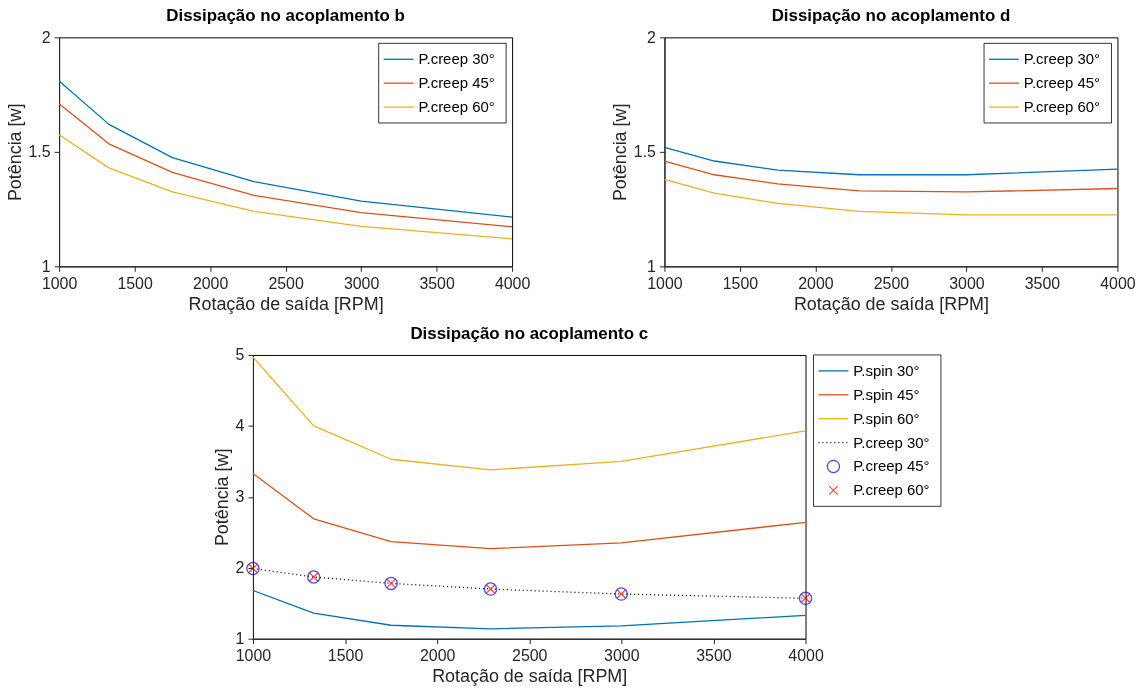 This screenshot has height=693, width=1141. What do you see at coordinates (285, 16) in the screenshot?
I see `chart-title: Dissipação no acoplamento b` at bounding box center [285, 16].